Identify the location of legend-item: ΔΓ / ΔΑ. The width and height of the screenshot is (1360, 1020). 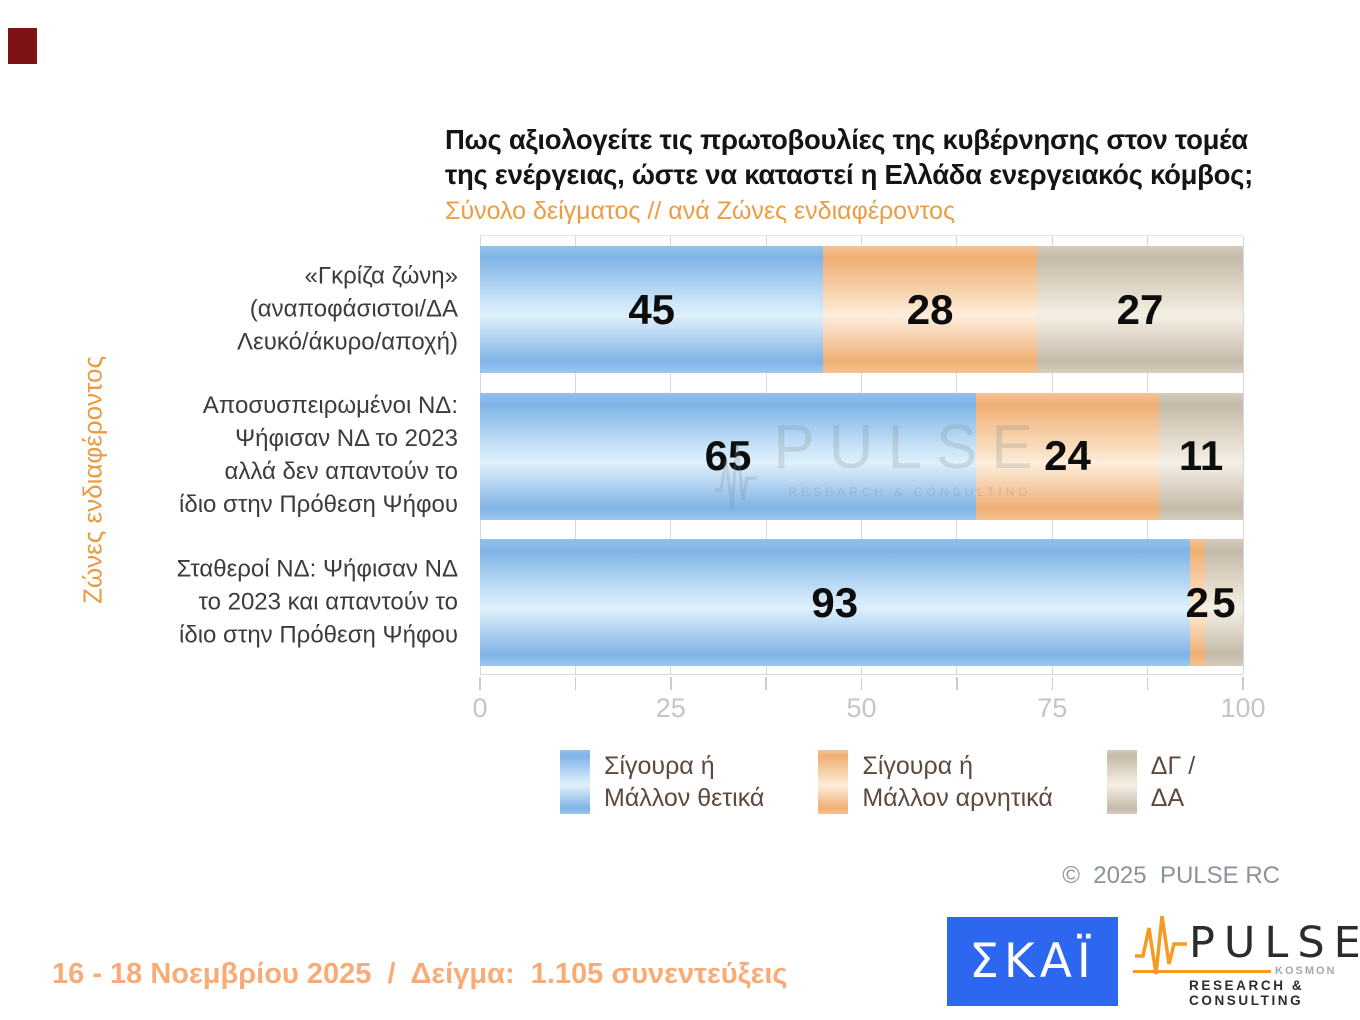
(1151, 782).